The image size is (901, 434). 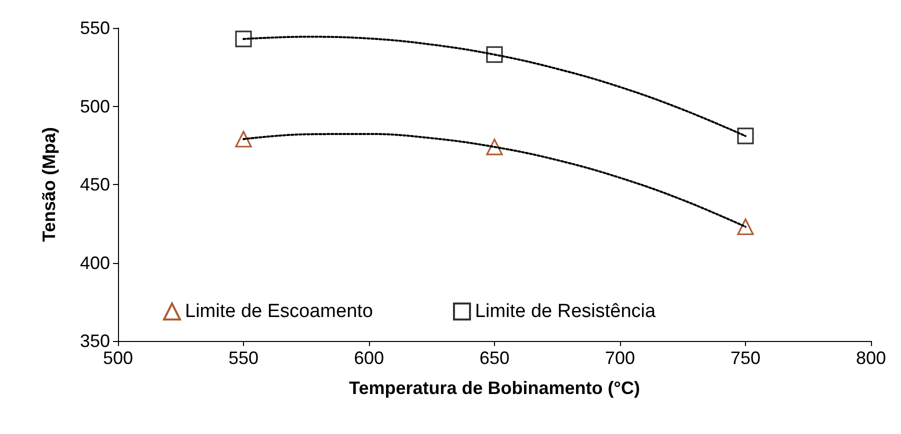 What do you see at coordinates (95, 106) in the screenshot?
I see `y-tick-label: 500` at bounding box center [95, 106].